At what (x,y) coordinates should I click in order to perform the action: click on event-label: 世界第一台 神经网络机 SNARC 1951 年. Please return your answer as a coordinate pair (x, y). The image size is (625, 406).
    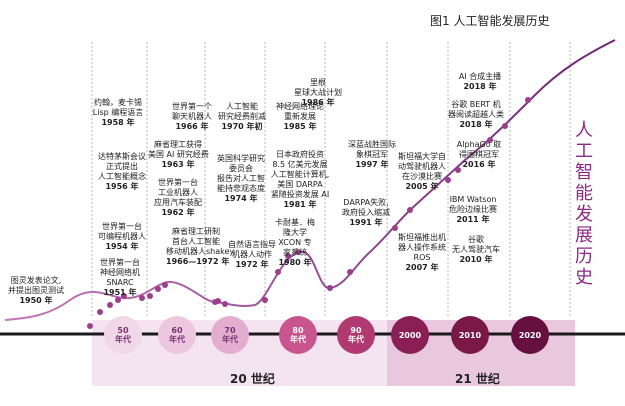
    Looking at the image, I should click on (120, 278).